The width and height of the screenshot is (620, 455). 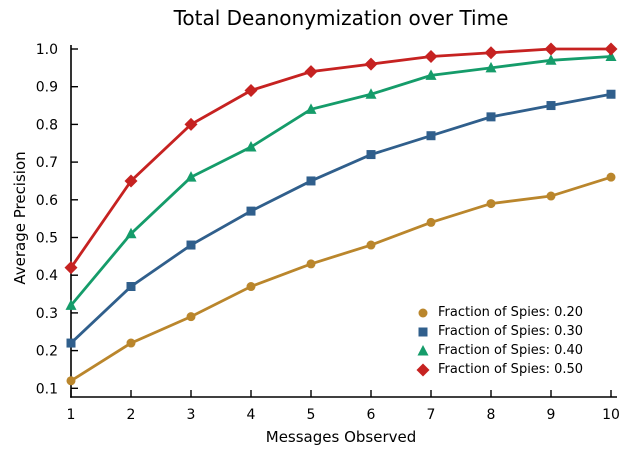 I want to click on legend-item: Fraction of Spies: 0.20, so click(x=496, y=312).